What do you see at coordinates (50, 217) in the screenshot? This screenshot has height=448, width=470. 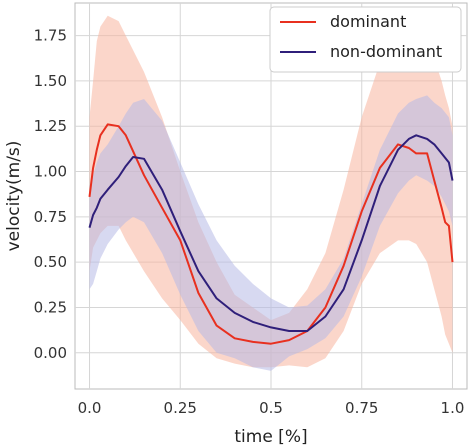 I see `y-tick-label: 0.75` at bounding box center [50, 217].